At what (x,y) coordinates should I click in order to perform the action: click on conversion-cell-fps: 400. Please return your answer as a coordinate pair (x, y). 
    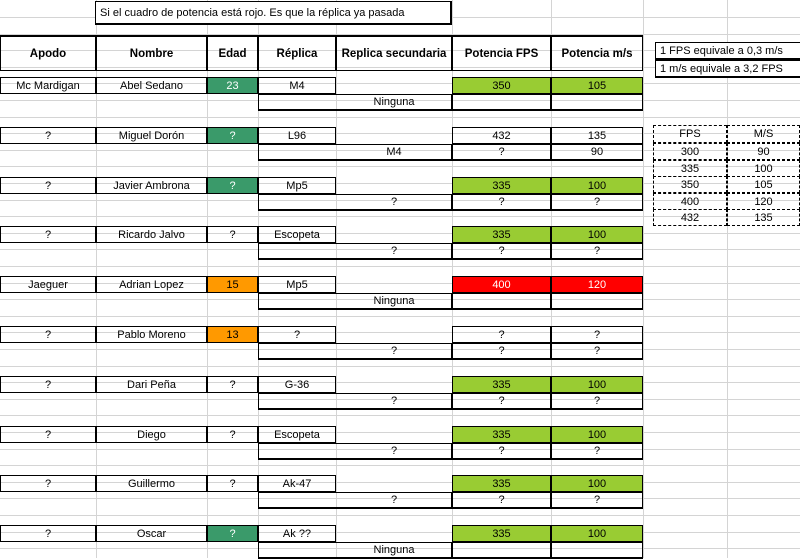
    Looking at the image, I should click on (690, 201).